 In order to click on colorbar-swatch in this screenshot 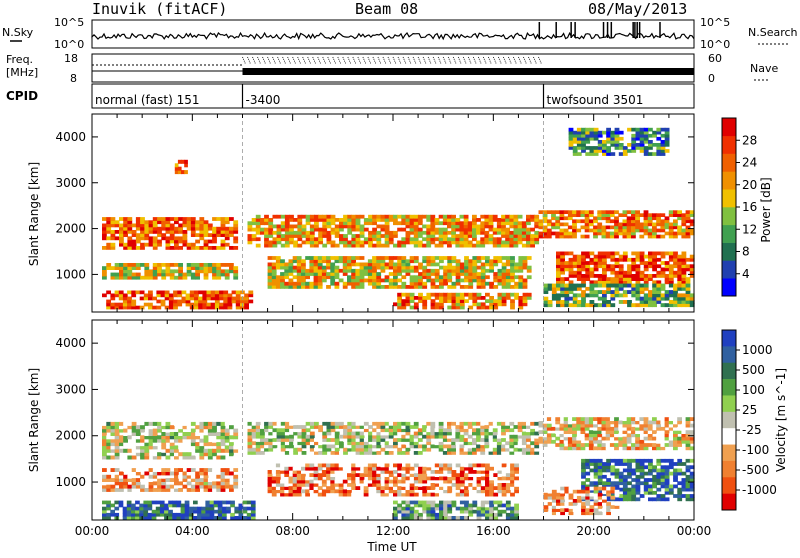, I will do `click(729, 269)`.